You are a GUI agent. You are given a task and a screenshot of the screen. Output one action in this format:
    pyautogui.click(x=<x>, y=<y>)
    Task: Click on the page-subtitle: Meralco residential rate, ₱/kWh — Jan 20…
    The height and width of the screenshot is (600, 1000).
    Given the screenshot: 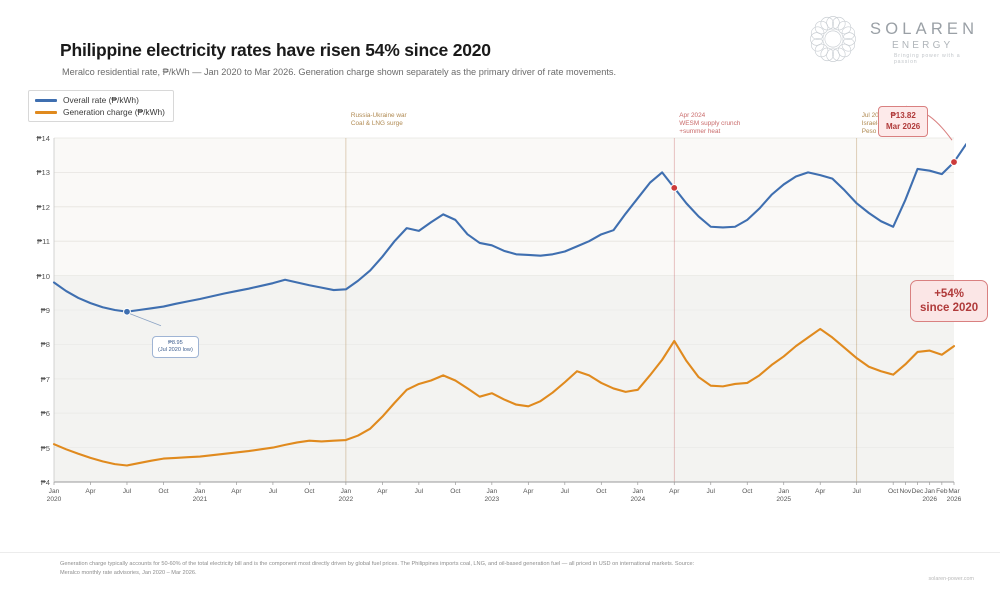 What is the action you would take?
    pyautogui.click(x=339, y=72)
    